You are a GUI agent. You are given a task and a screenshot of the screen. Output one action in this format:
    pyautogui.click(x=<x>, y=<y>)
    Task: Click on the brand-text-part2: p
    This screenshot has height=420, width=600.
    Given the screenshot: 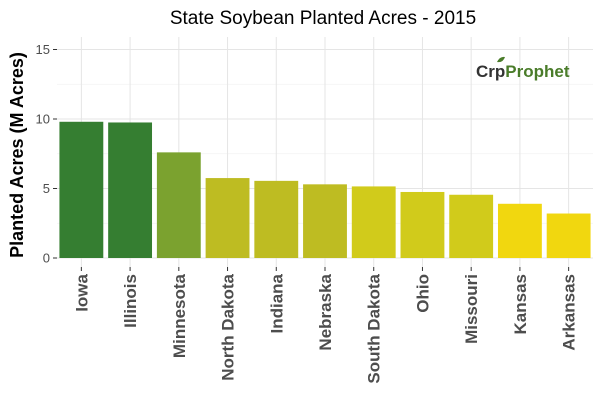 What is the action you would take?
    pyautogui.click(x=500, y=71)
    